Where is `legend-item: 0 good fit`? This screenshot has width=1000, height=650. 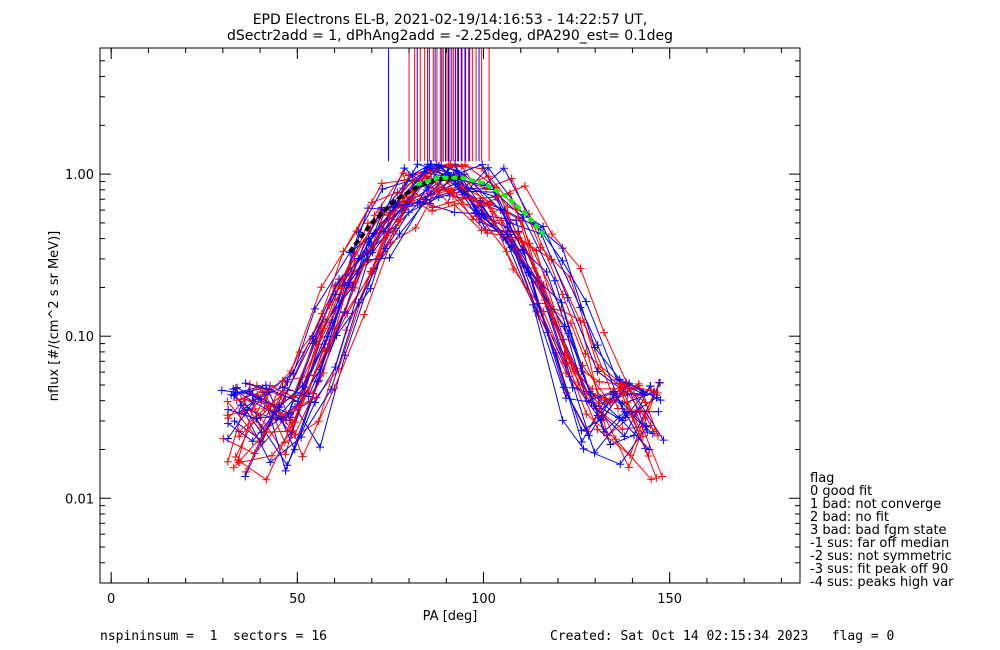
legend-item: 0 good fit is located at coordinates (841, 491).